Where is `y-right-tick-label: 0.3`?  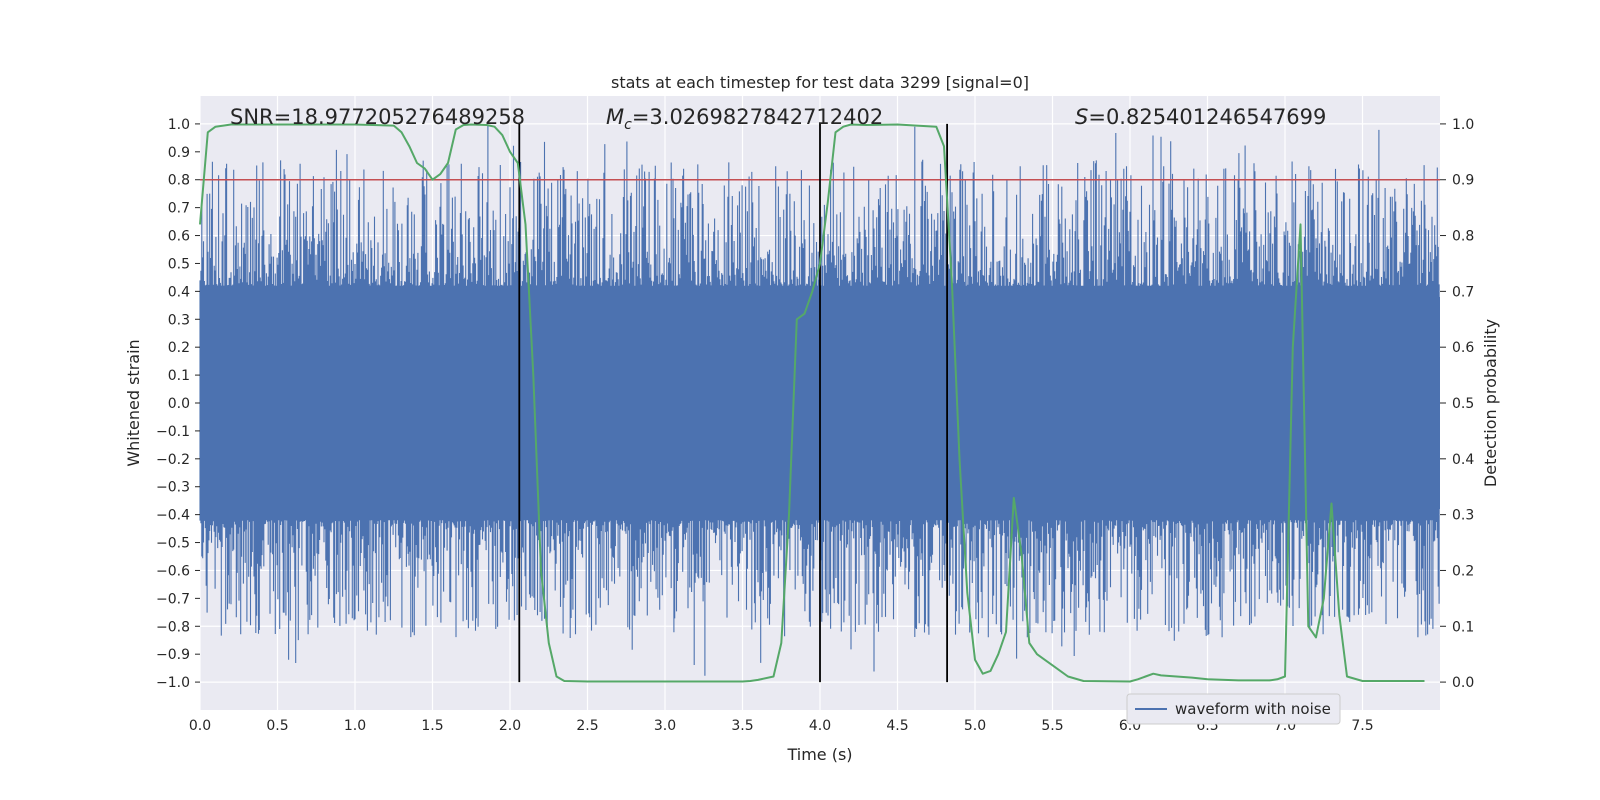
y-right-tick-label: 0.3 is located at coordinates (1463, 516).